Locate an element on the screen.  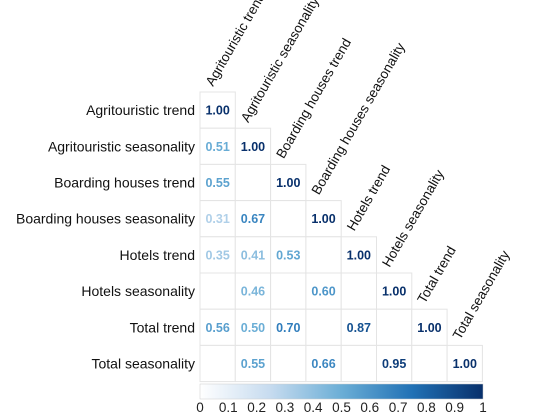
cell-value-label: 0.67 is located at coordinates (253, 219).